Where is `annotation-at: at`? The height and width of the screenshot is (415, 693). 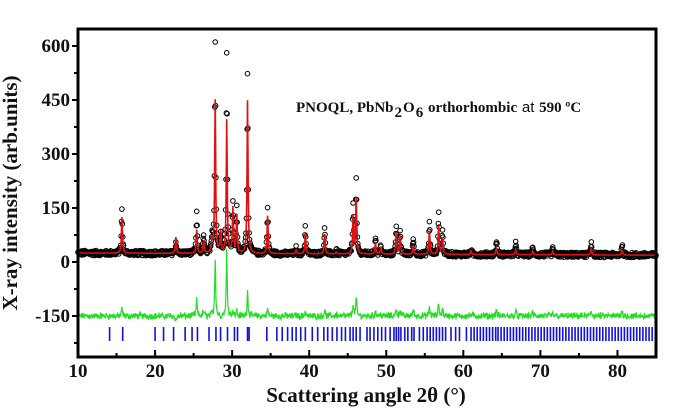
annotation-at: at is located at coordinates (528, 107).